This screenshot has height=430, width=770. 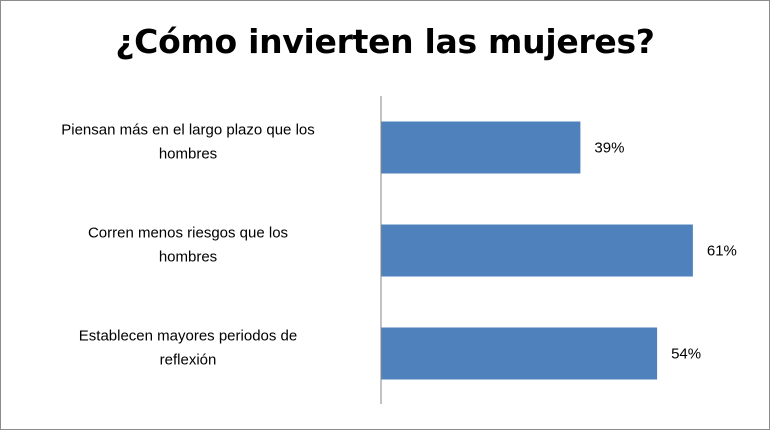 I want to click on category-label: Piensan más en el largo plazo que los, so click(x=188, y=130).